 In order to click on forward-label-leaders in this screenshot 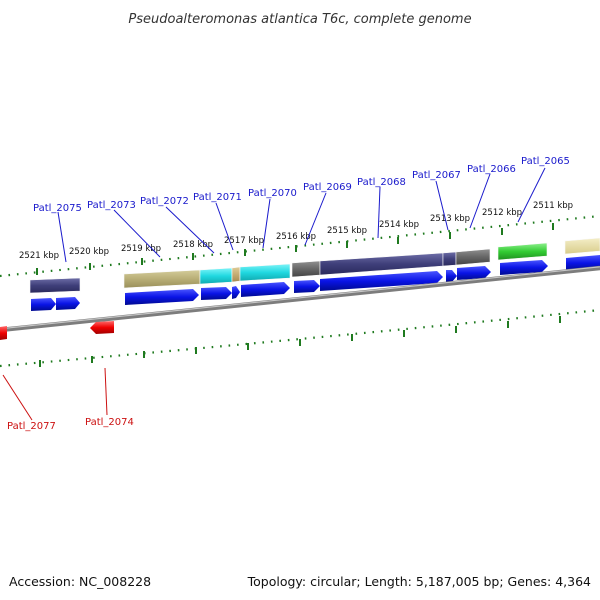, I will do `click(301, 215)`.